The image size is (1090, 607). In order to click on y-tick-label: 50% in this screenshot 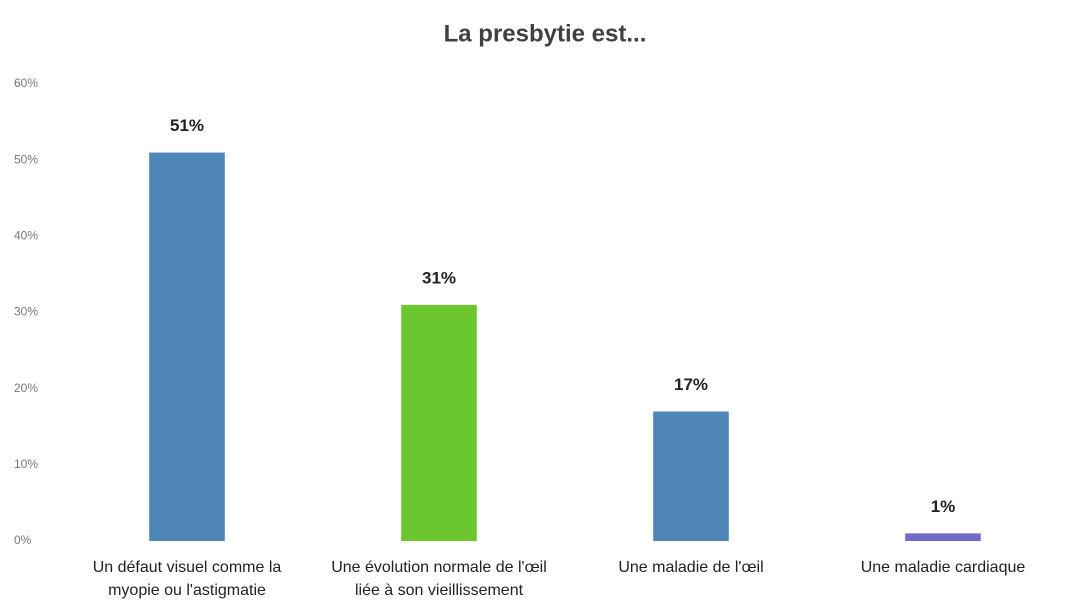, I will do `click(26, 159)`.